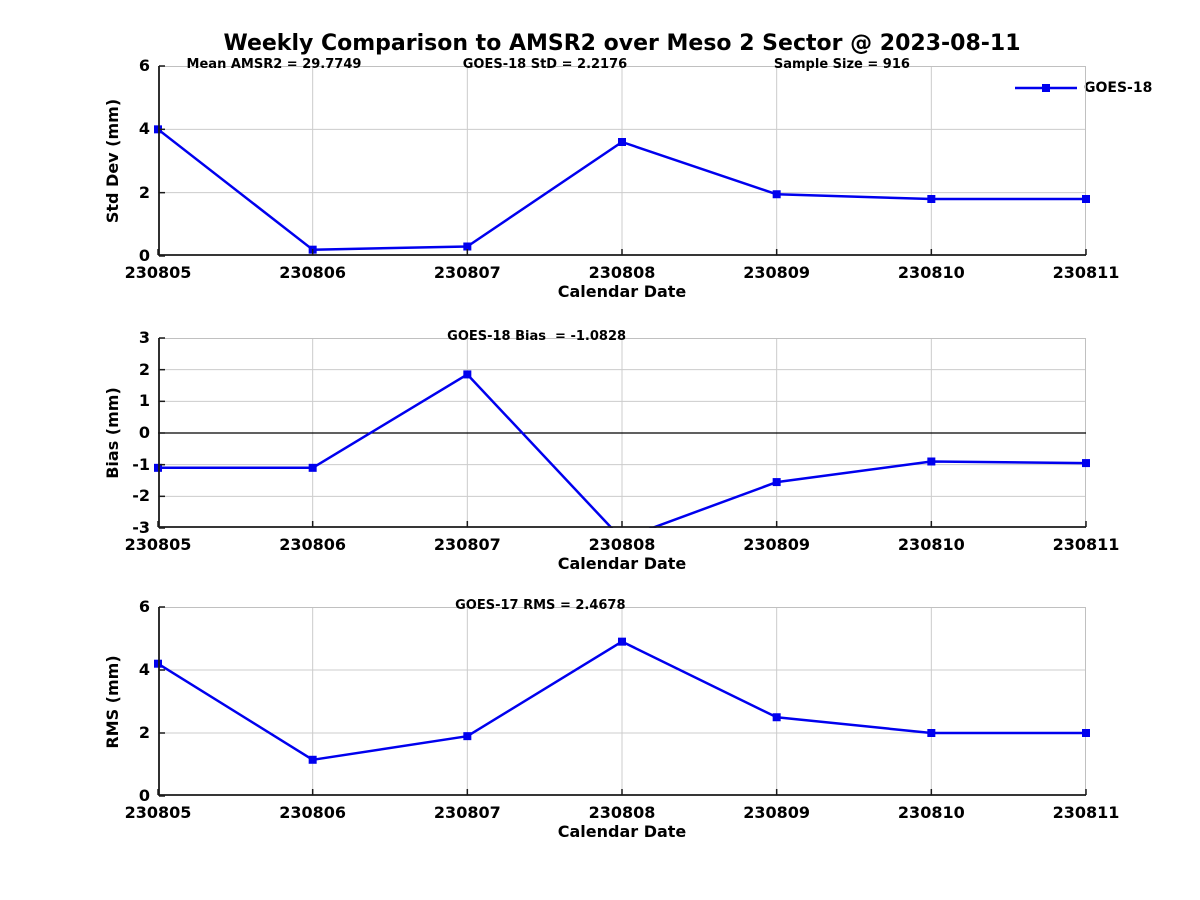 This screenshot has width=1200, height=900. Describe the element at coordinates (144, 369) in the screenshot. I see `subplot-2-ytick-2: 2` at that location.